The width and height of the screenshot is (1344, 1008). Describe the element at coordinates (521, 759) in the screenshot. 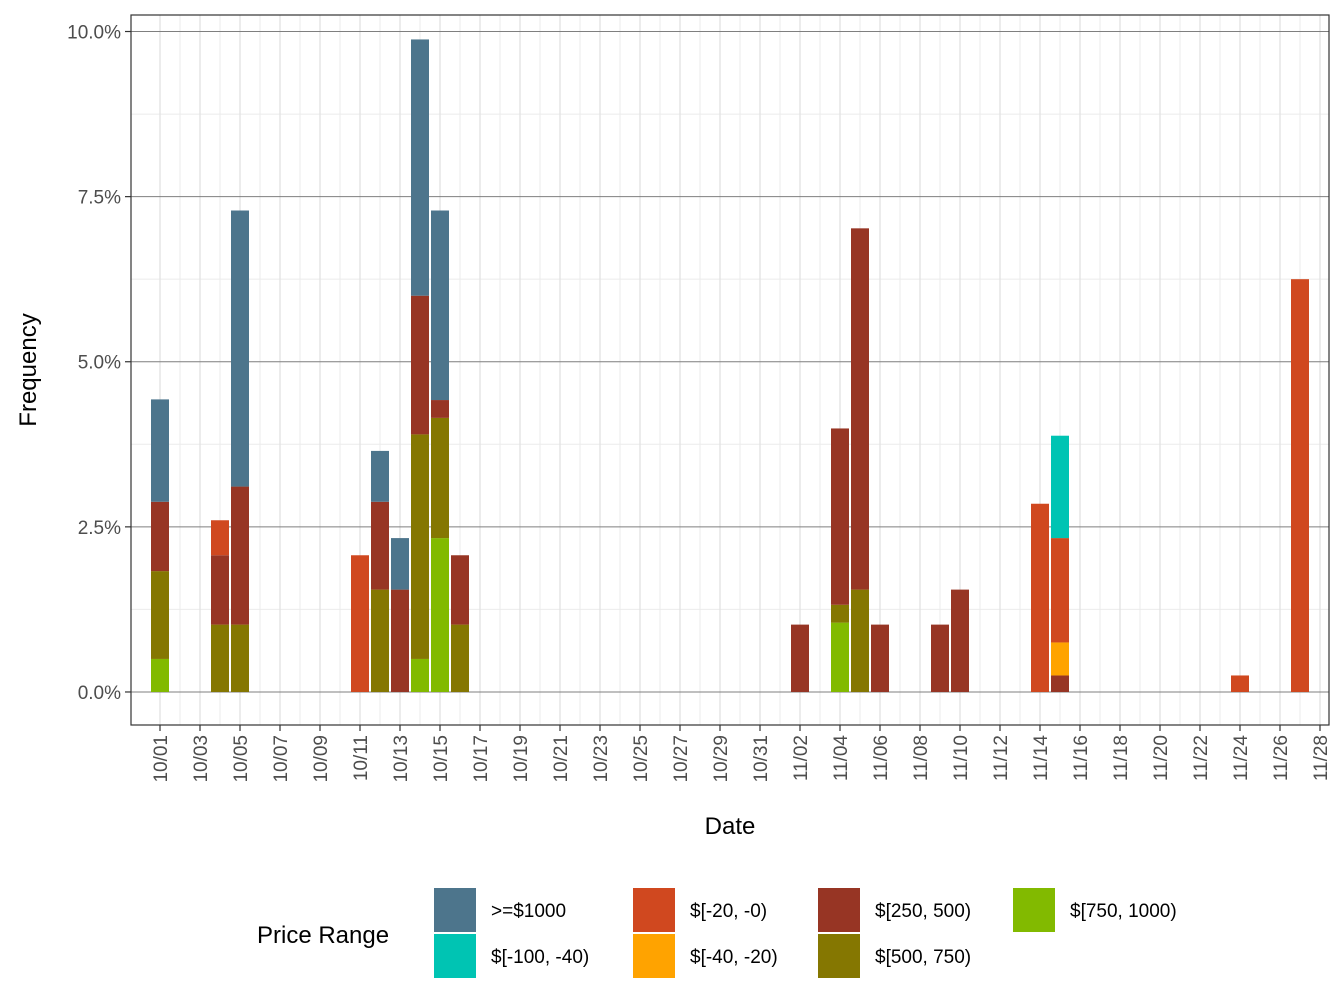

I see `x-tick-label: 10/19` at that location.